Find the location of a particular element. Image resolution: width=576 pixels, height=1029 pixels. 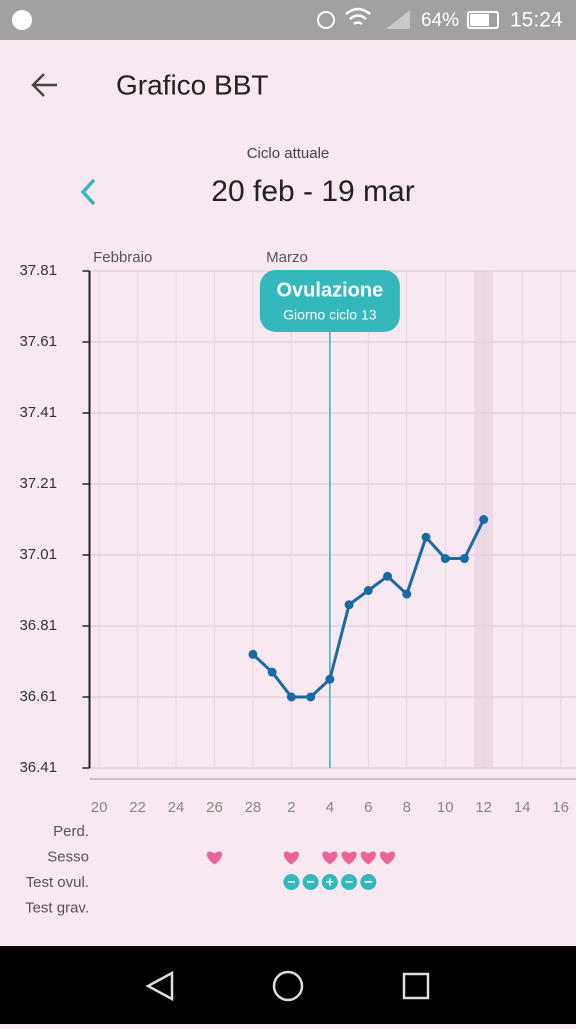

y-tick-label: 37.01 is located at coordinates (38, 554).